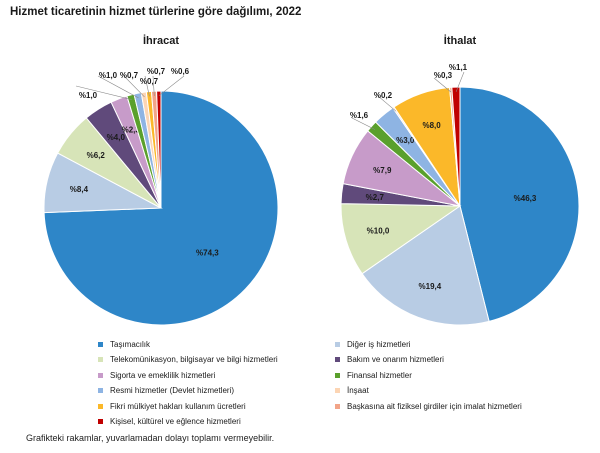 This screenshot has width=600, height=453. I want to click on slice-label: %3,0, so click(405, 140).